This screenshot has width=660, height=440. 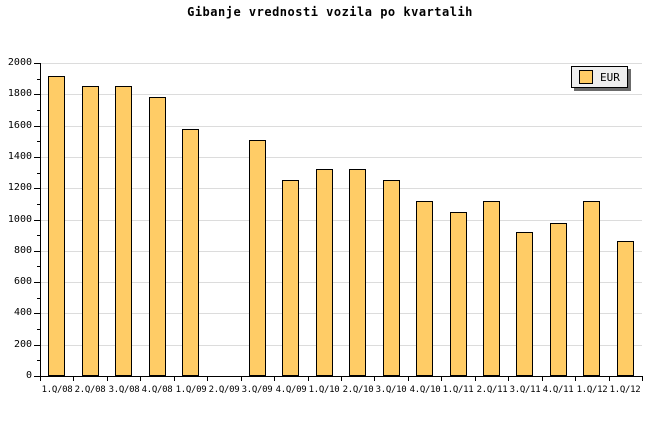 I want to click on x-tick-label: 3.Q/10, so click(x=391, y=390).